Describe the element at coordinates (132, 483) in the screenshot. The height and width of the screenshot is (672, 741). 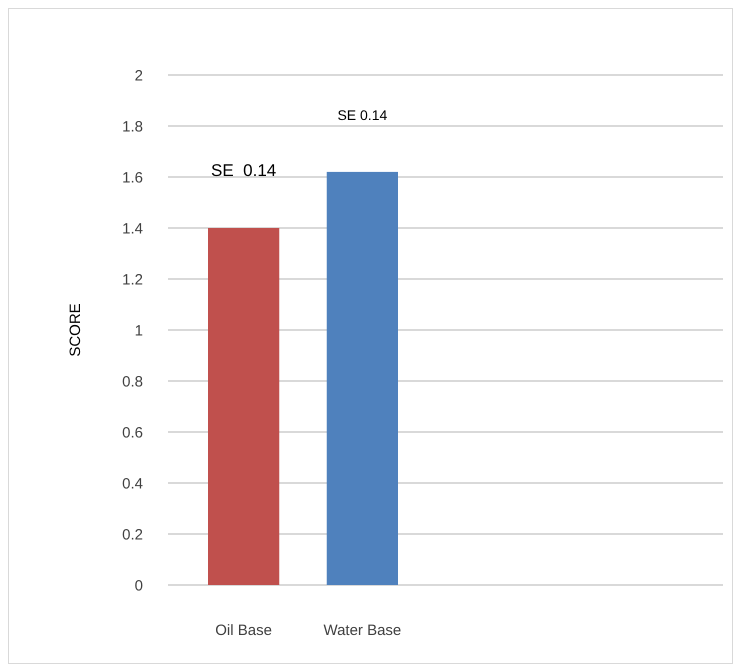
I see `y-tick-label: 0.4` at that location.